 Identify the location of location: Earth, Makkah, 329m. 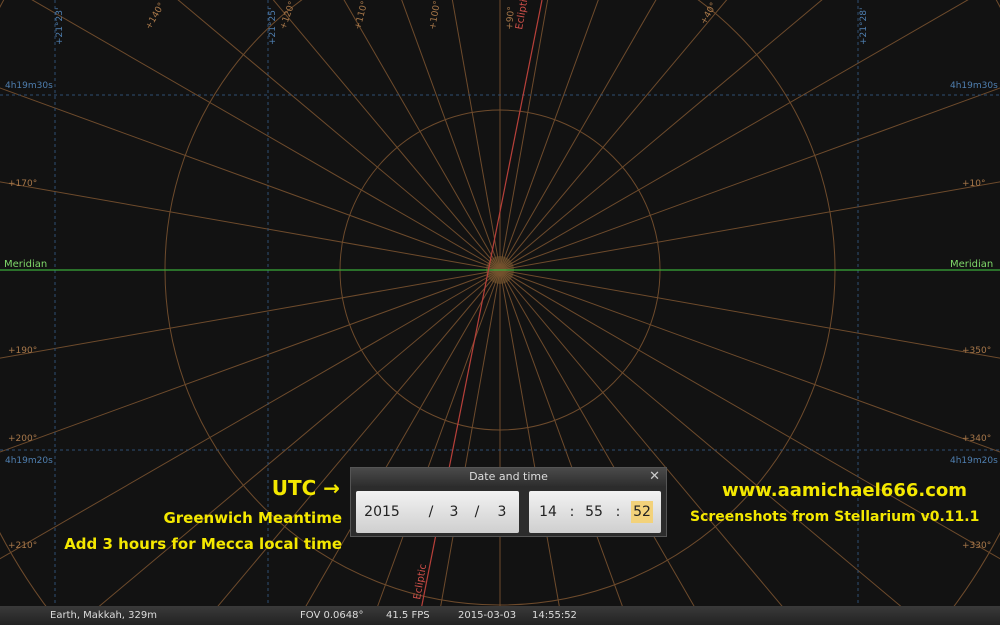
(103, 615).